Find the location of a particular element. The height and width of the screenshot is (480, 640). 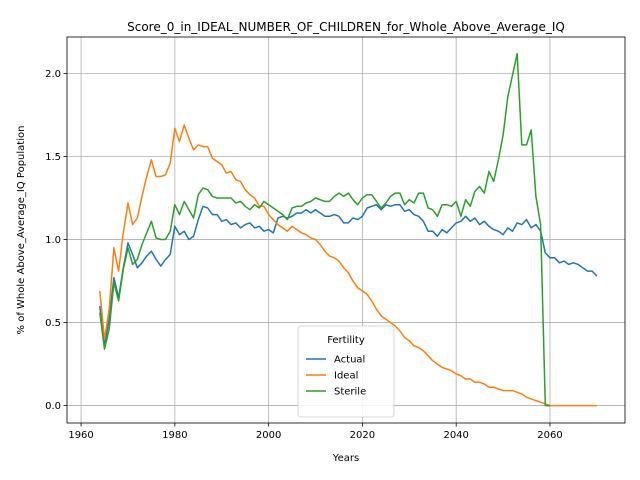

legend: Fertility Actual Ideal Sterile is located at coordinates (346, 371).